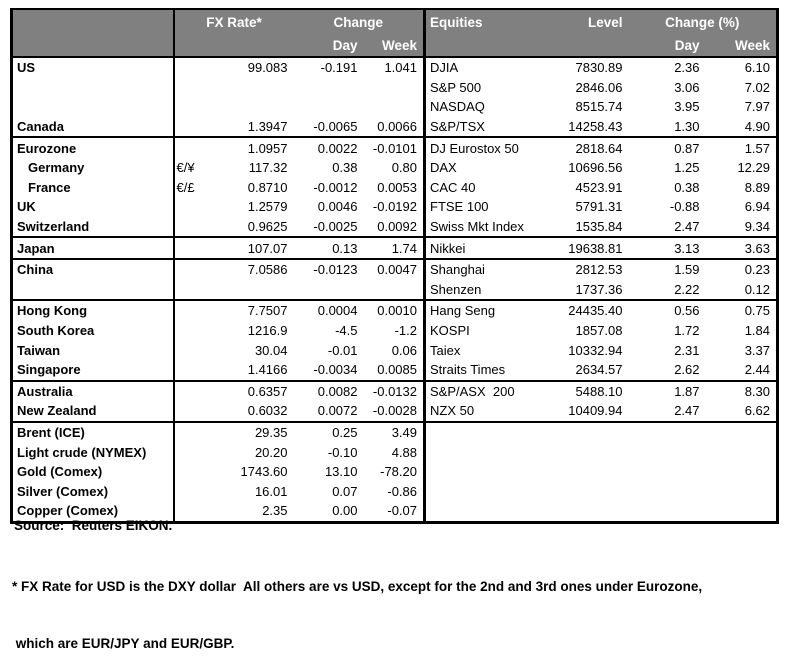 The image size is (798, 672). Describe the element at coordinates (335, 227) in the screenshot. I see `fx-day-change-cell: -0.0025` at that location.